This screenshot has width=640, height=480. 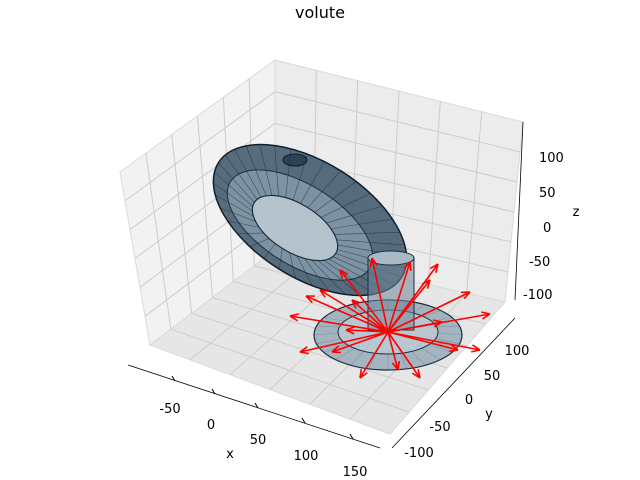 I want to click on y-tick-label: 0, so click(x=469, y=400).